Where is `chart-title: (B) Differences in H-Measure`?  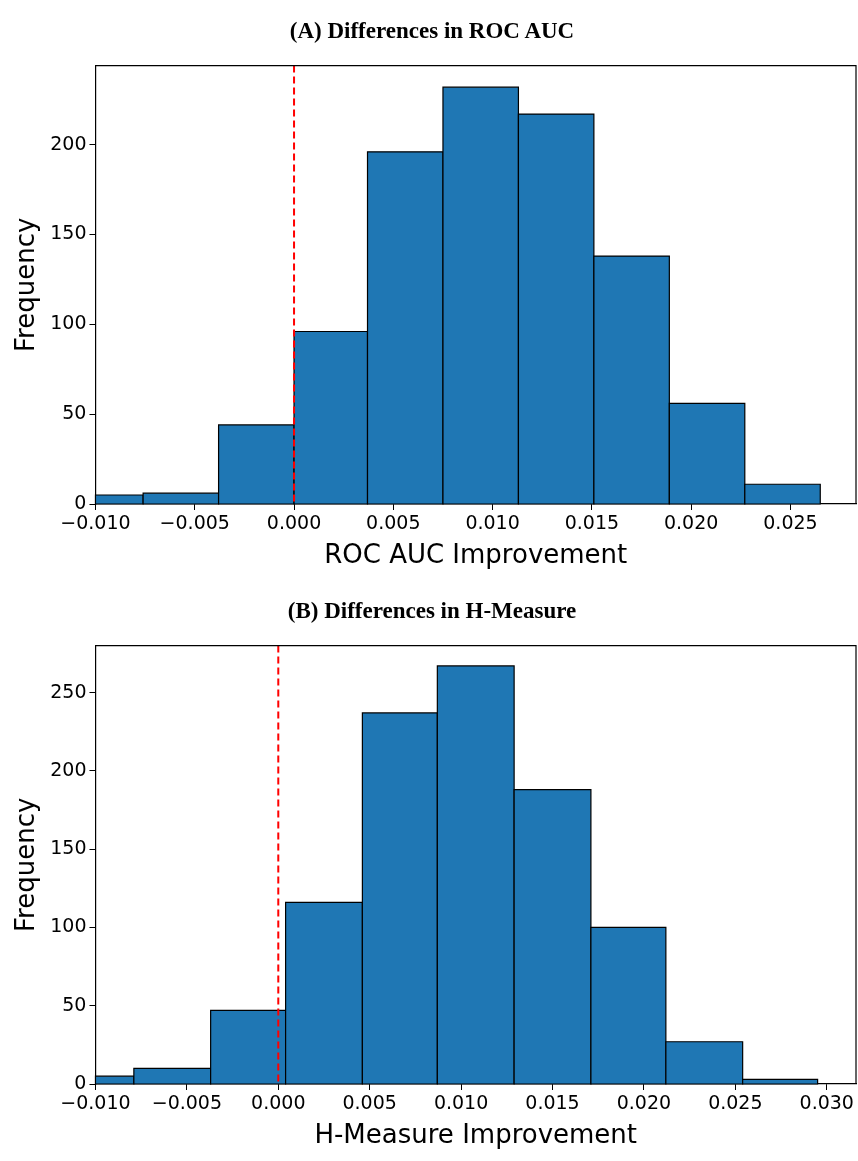 chart-title: (B) Differences in H-Measure is located at coordinates (432, 610).